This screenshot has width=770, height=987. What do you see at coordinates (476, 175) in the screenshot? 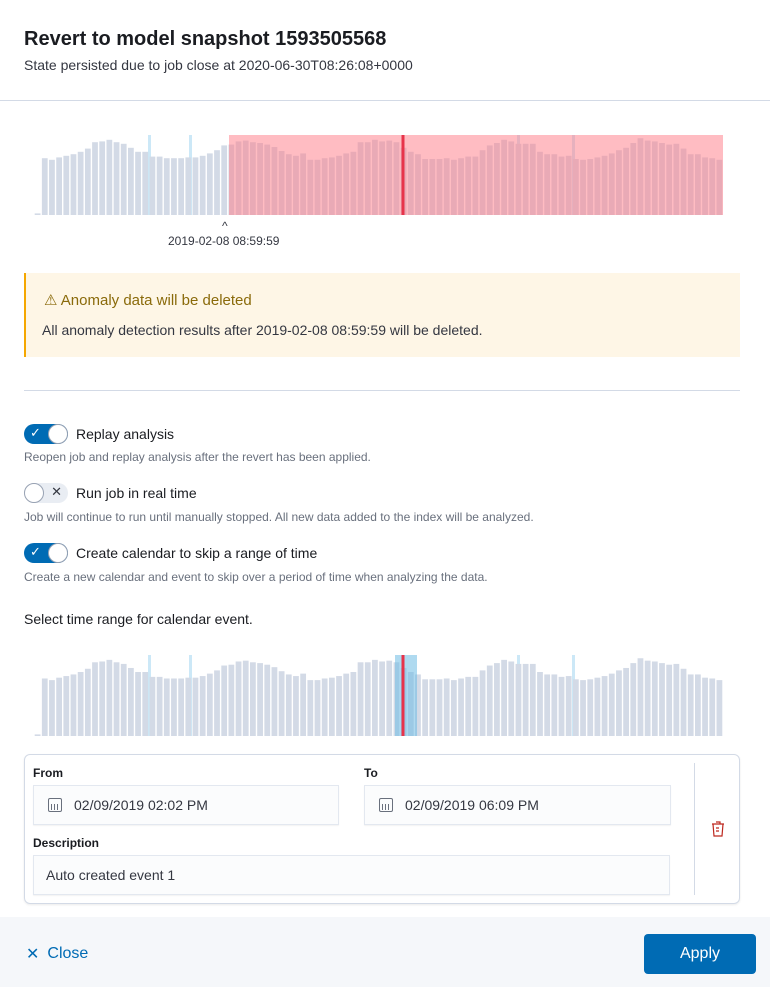
I see `deleted-region` at bounding box center [476, 175].